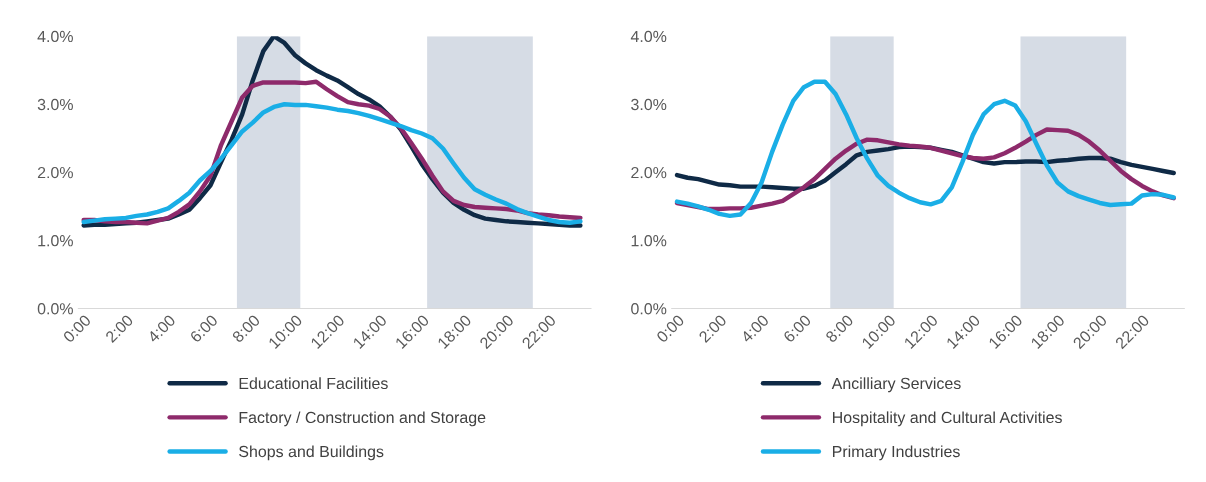  I want to click on legend-label: Educational Facilities, so click(313, 383).